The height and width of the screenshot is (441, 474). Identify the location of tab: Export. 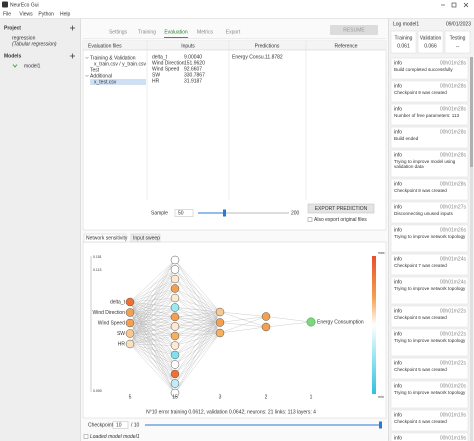
(233, 32).